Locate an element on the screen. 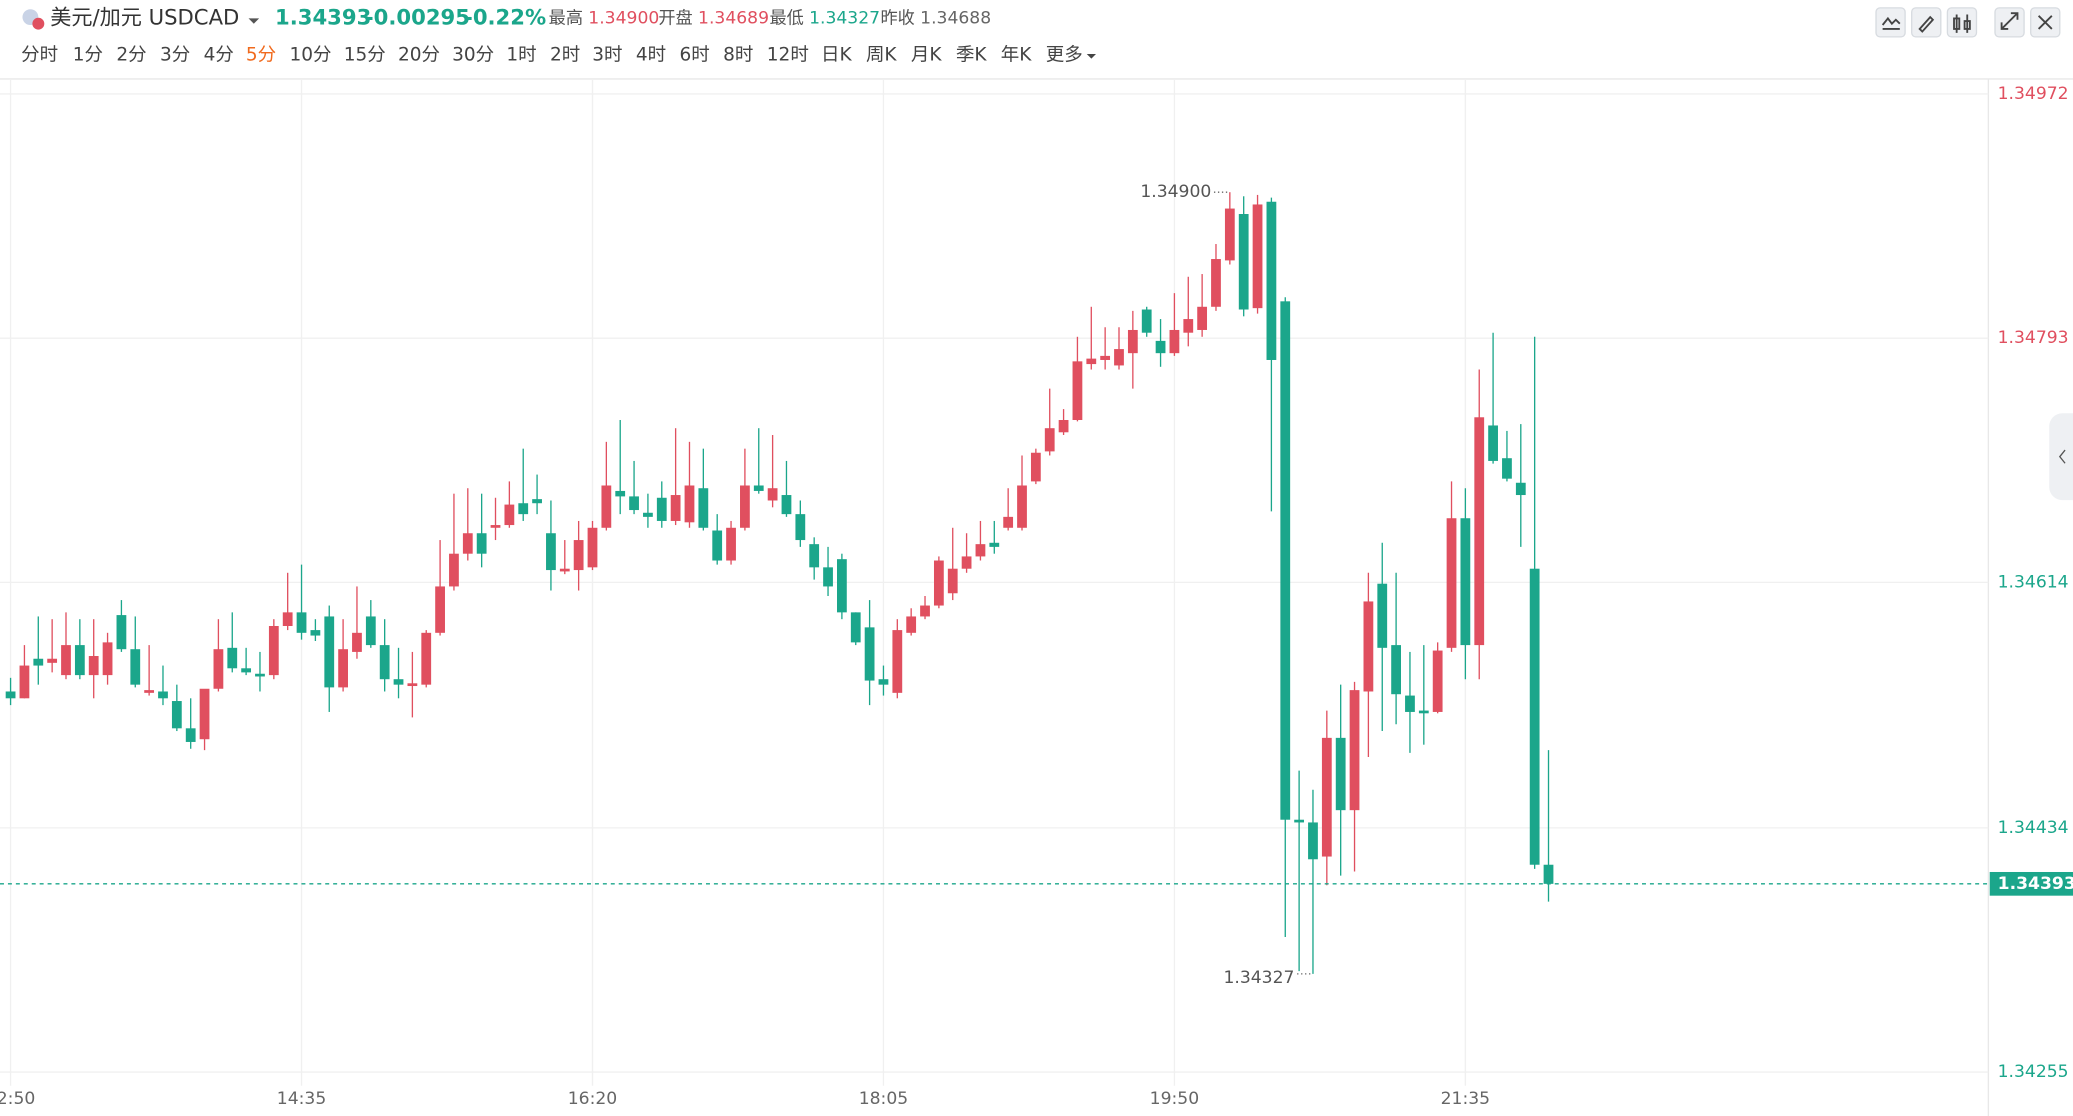  x-tick-label: 19:50 is located at coordinates (1174, 1099).